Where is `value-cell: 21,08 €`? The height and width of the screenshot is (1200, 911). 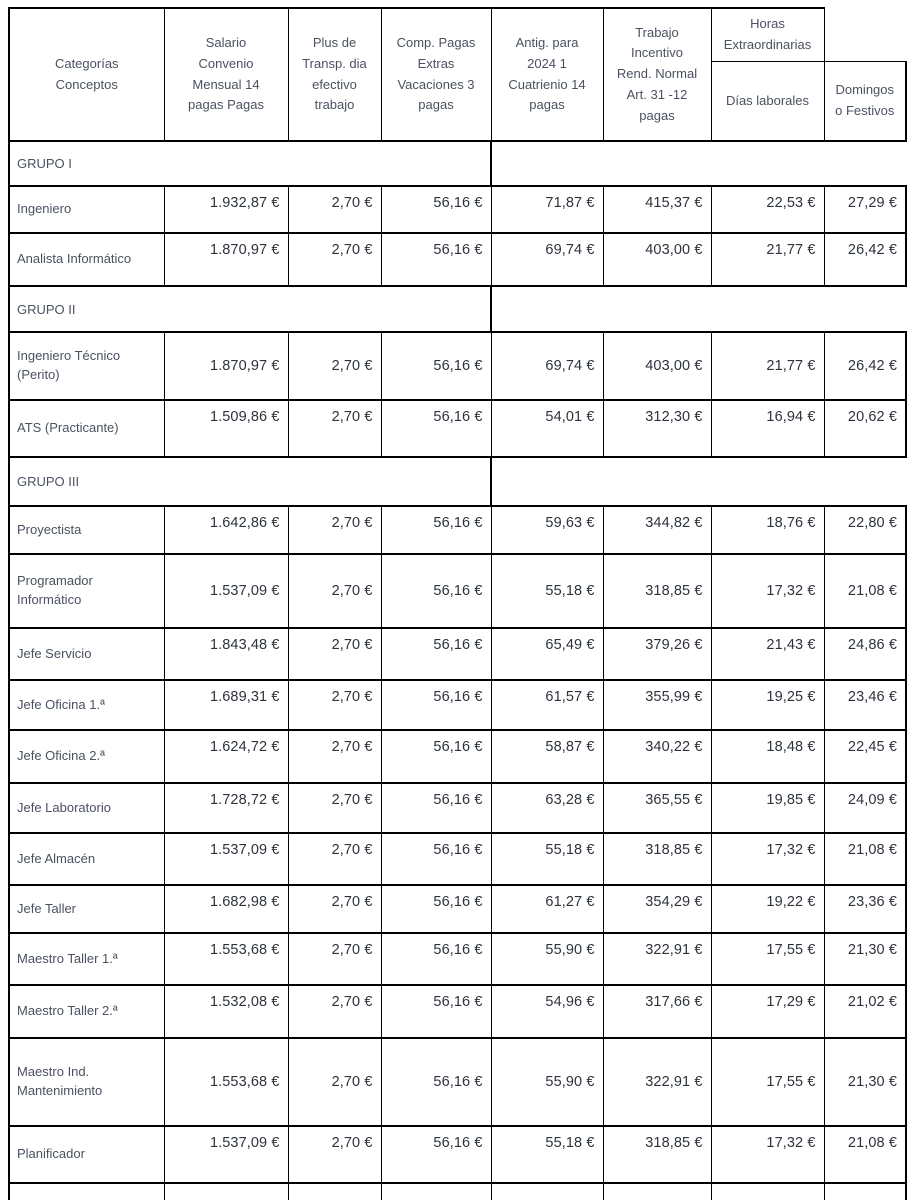 value-cell: 21,08 € is located at coordinates (865, 591).